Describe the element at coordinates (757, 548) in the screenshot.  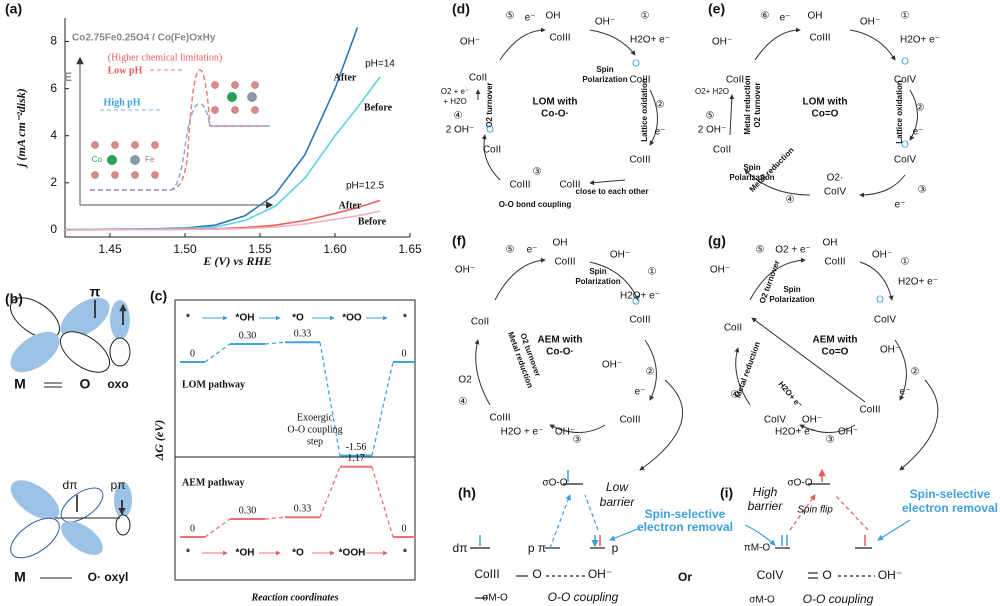
I see `diagram-text: πM-O` at that location.